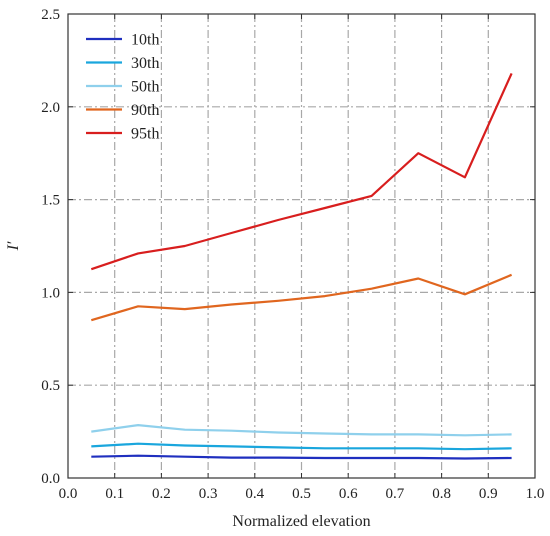 This screenshot has width=550, height=536. Describe the element at coordinates (208, 494) in the screenshot. I see `x-tick-label: 0.3` at that location.